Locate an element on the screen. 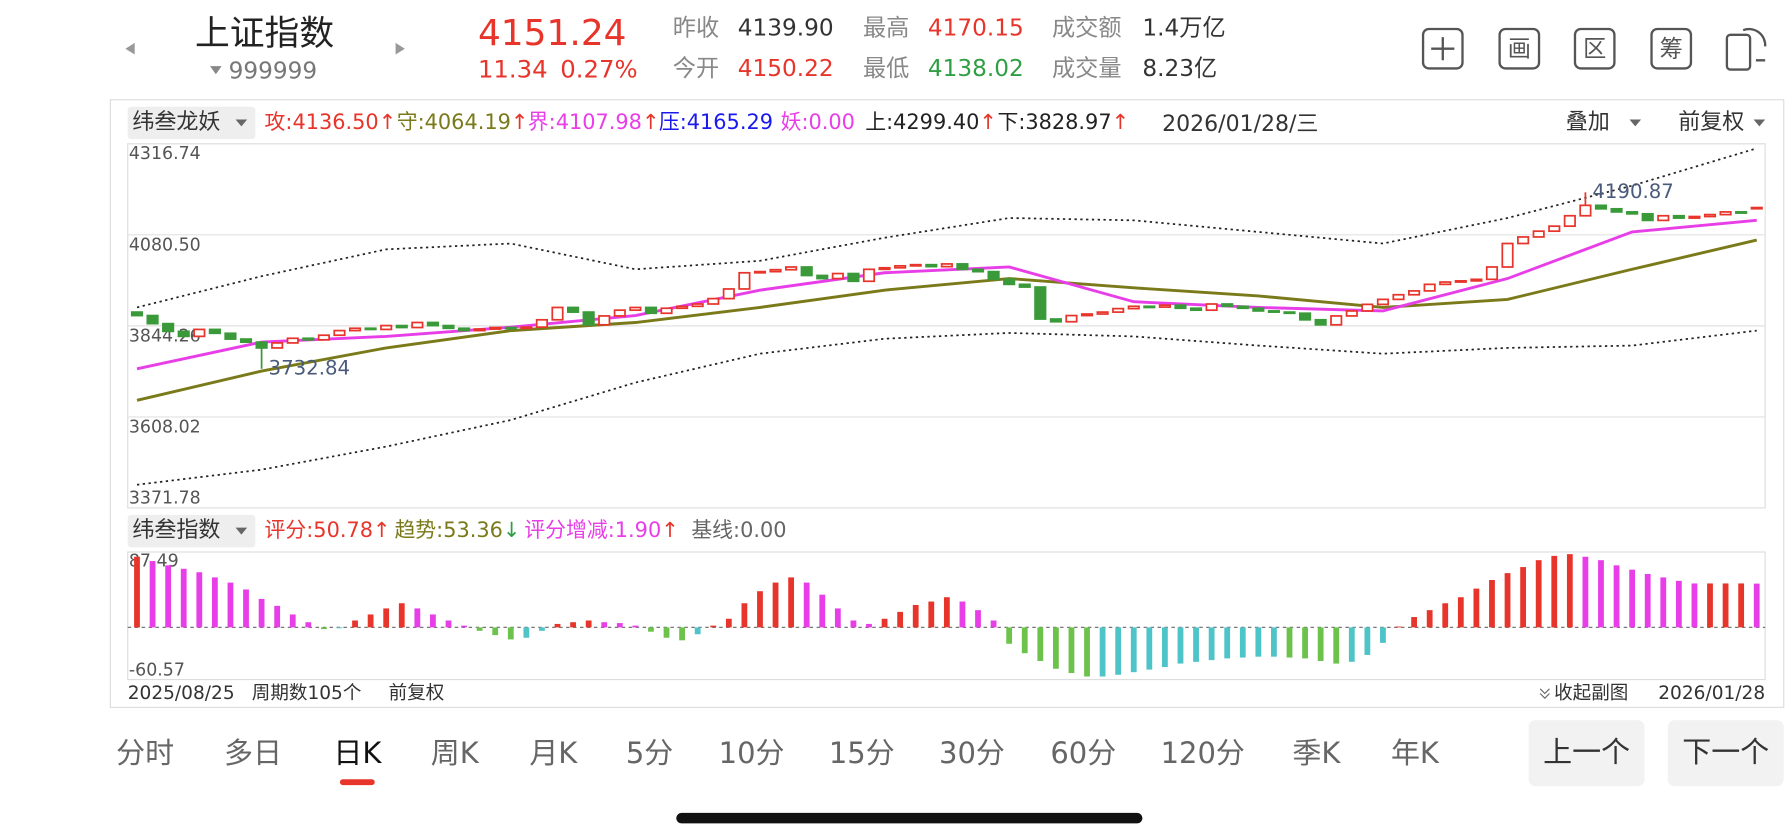 This screenshot has width=1792, height=828. tool-label: 筹 is located at coordinates (1671, 48).